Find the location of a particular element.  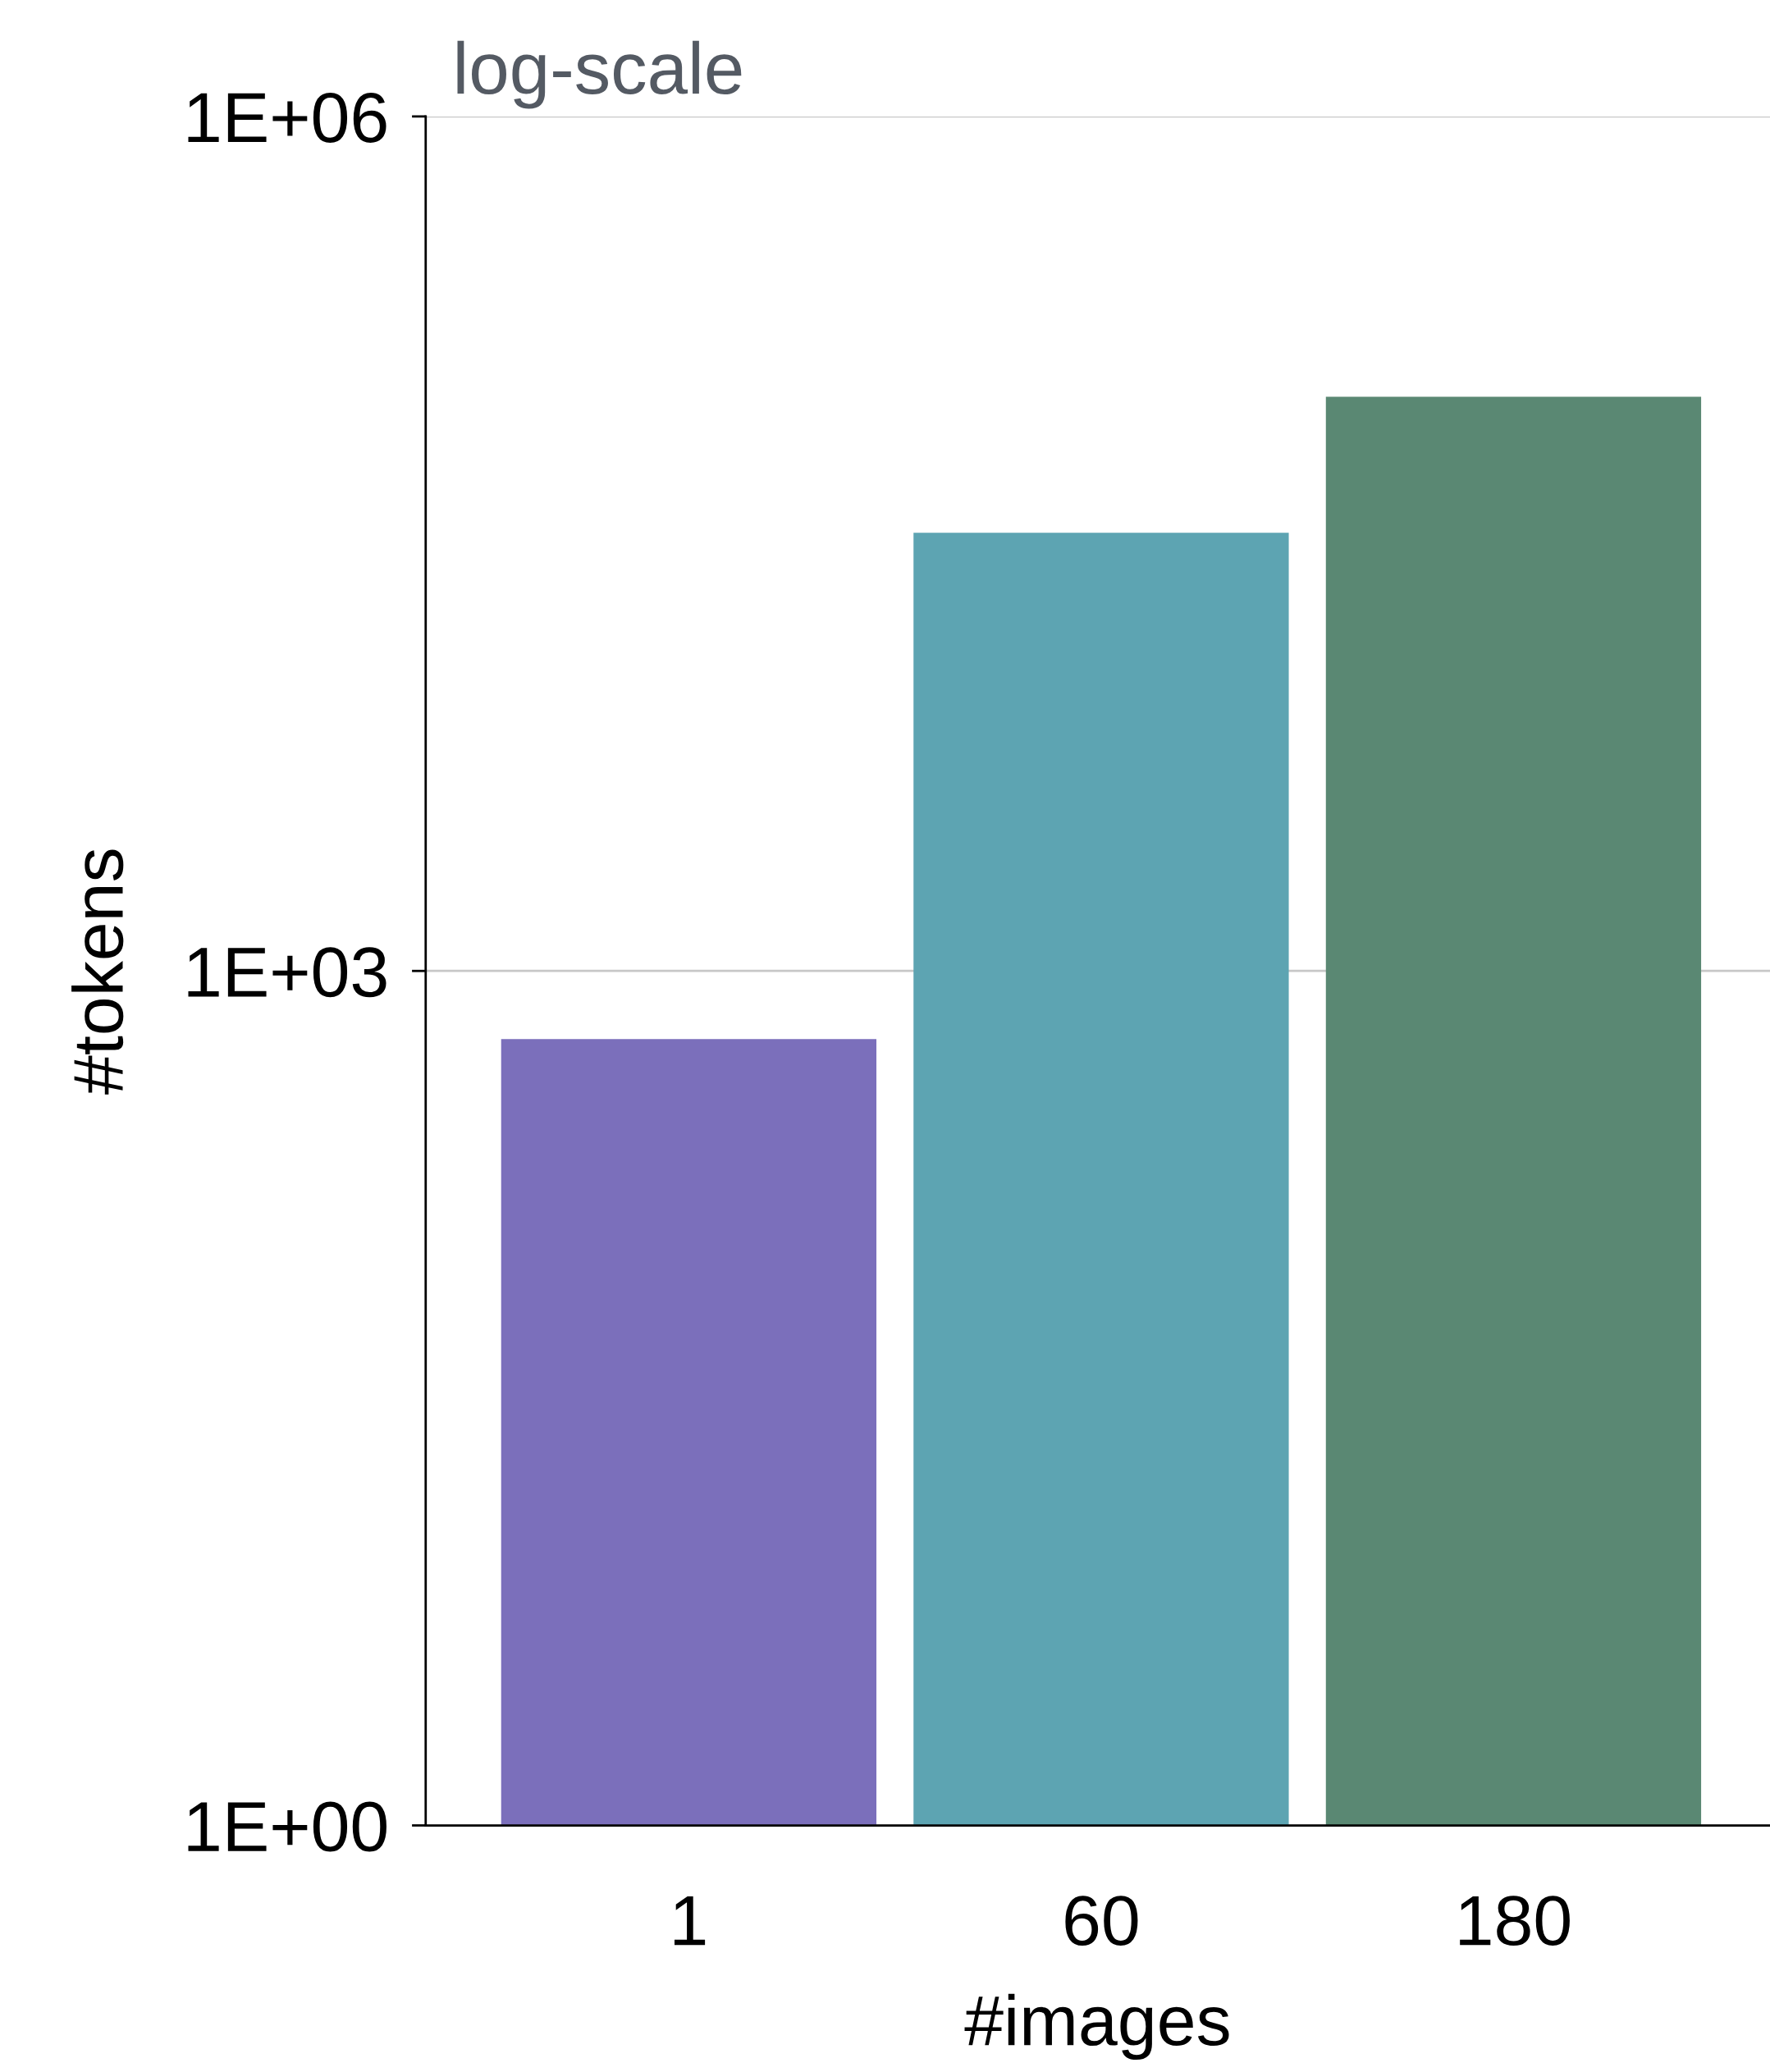

y-tick-label: 1E+00 is located at coordinates (287, 1826).